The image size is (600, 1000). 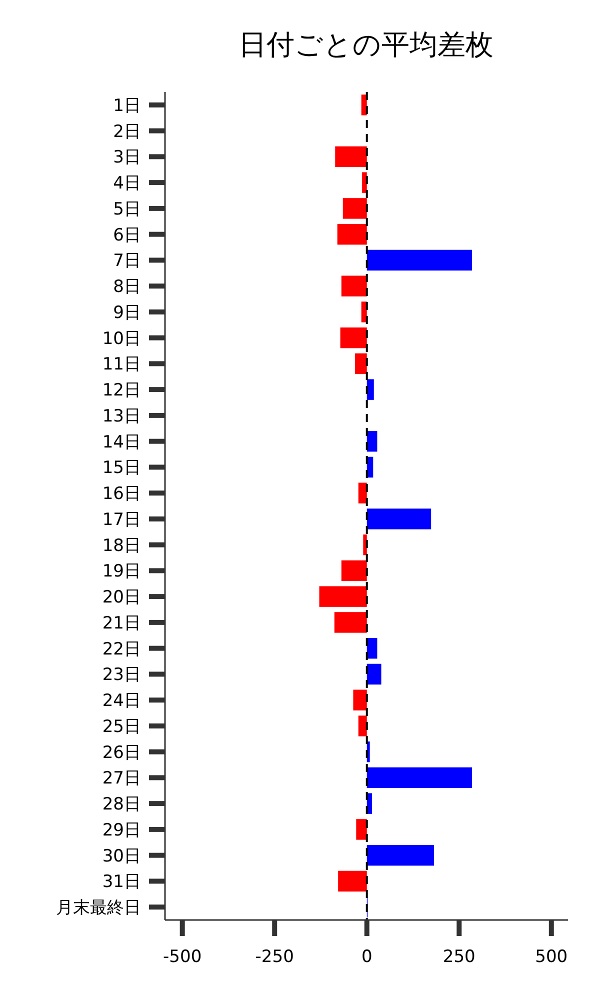 I want to click on y-tick-label: 26日, so click(x=121, y=752).